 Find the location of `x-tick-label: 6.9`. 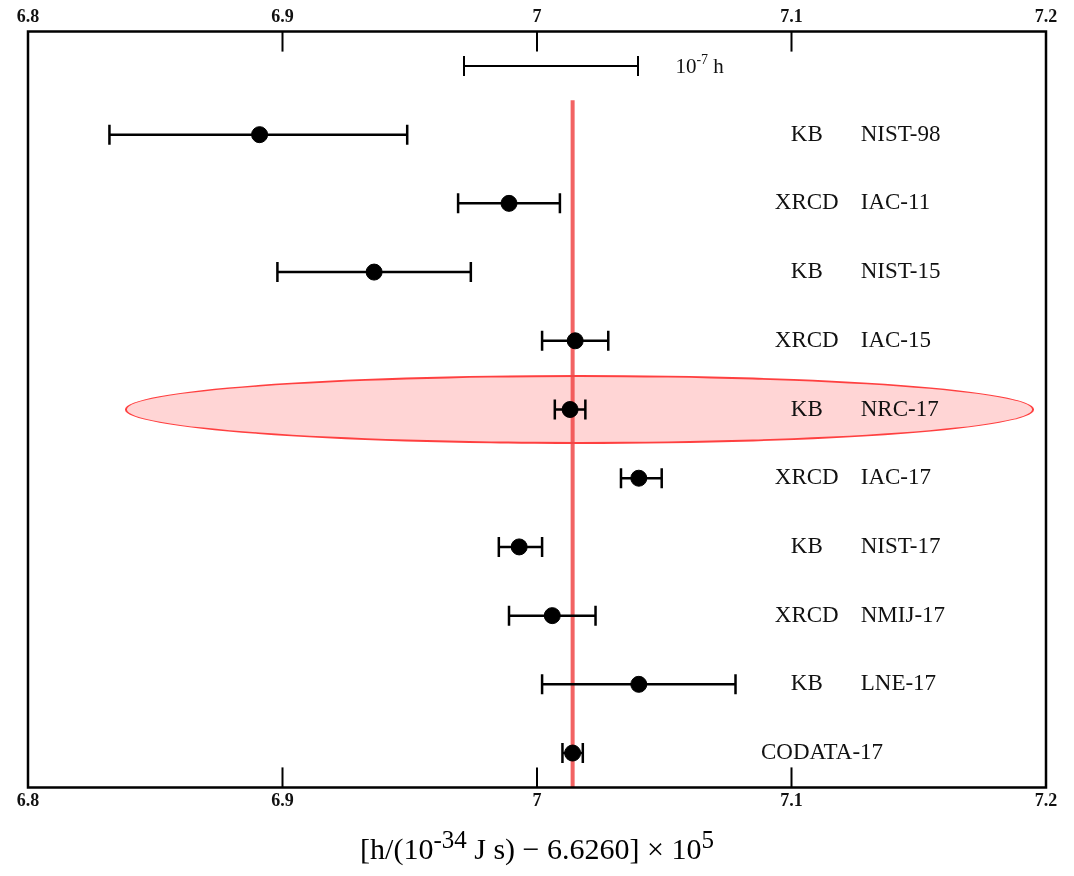

x-tick-label: 6.9 is located at coordinates (282, 16).